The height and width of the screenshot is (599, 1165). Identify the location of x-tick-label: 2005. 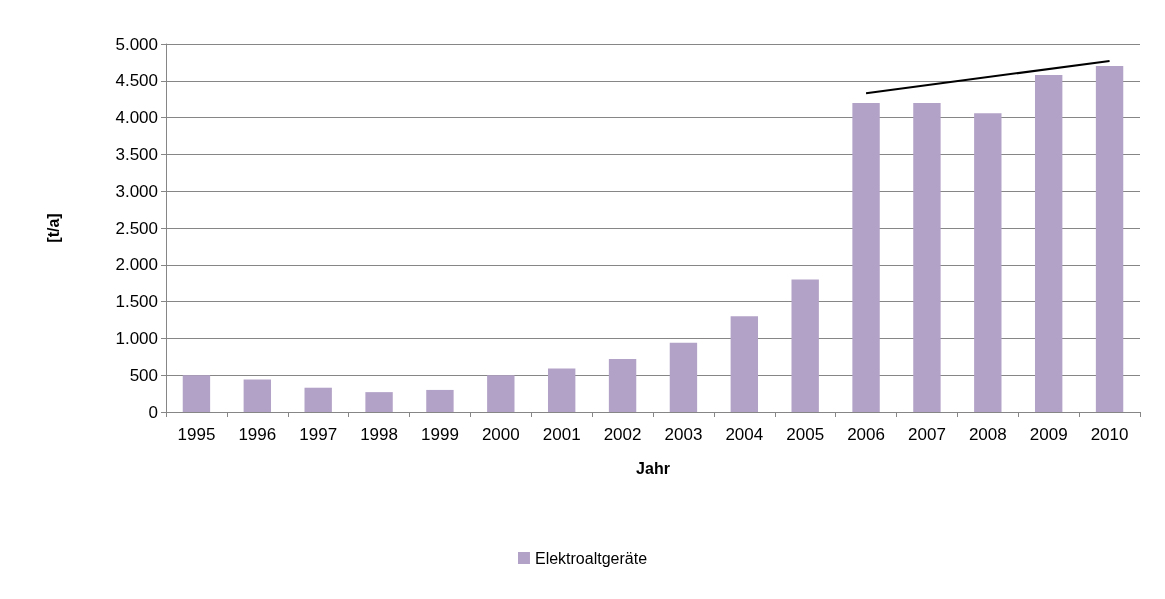
(805, 434).